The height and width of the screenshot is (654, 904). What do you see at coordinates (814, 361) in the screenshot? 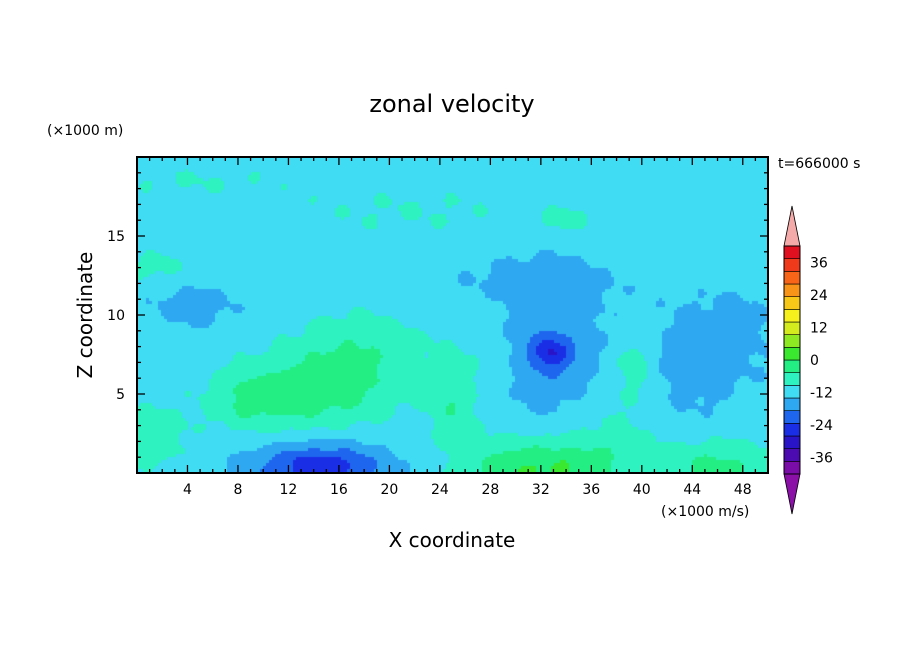
I see `colorbar-label: 0` at bounding box center [814, 361].